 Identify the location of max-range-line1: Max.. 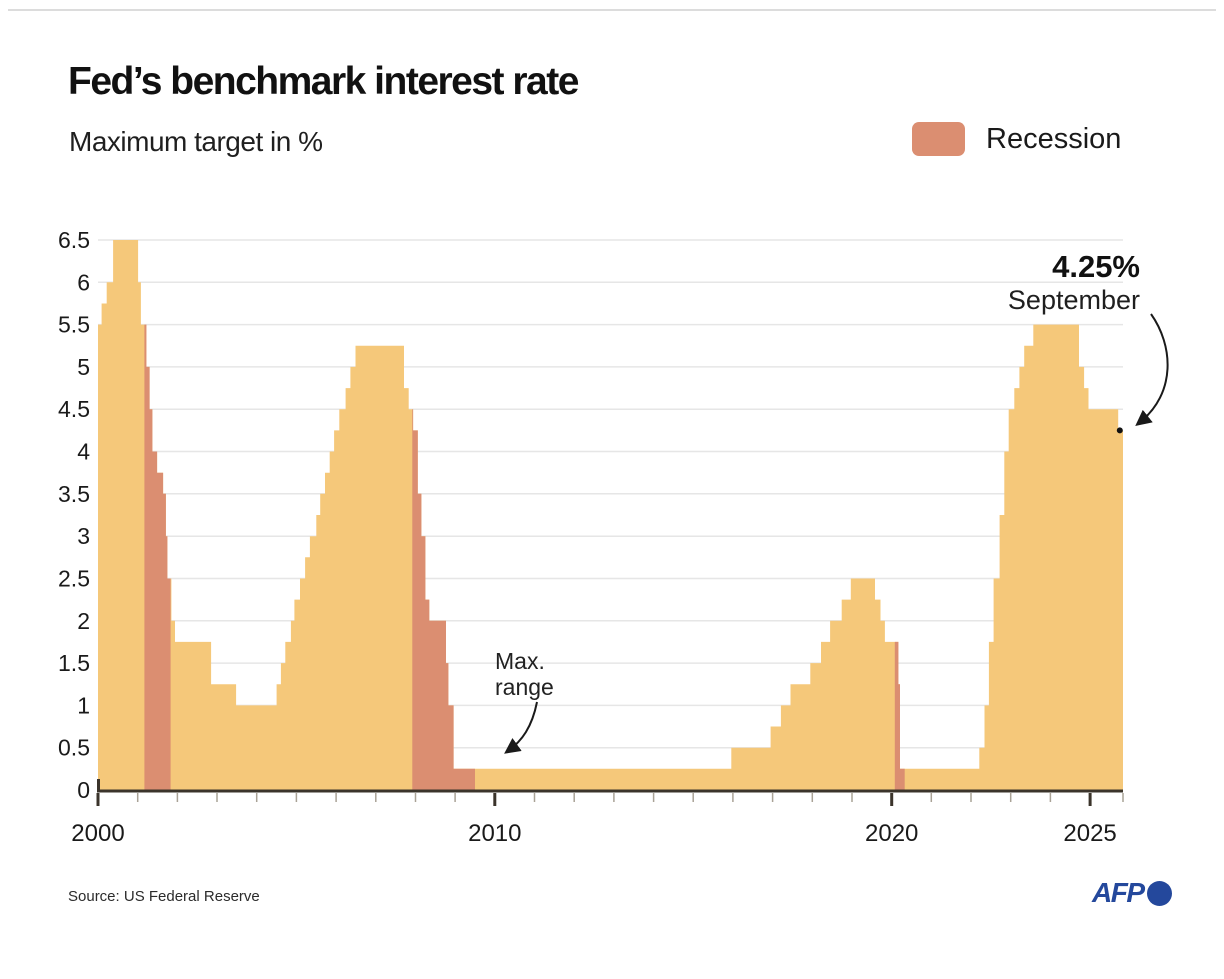
(520, 661).